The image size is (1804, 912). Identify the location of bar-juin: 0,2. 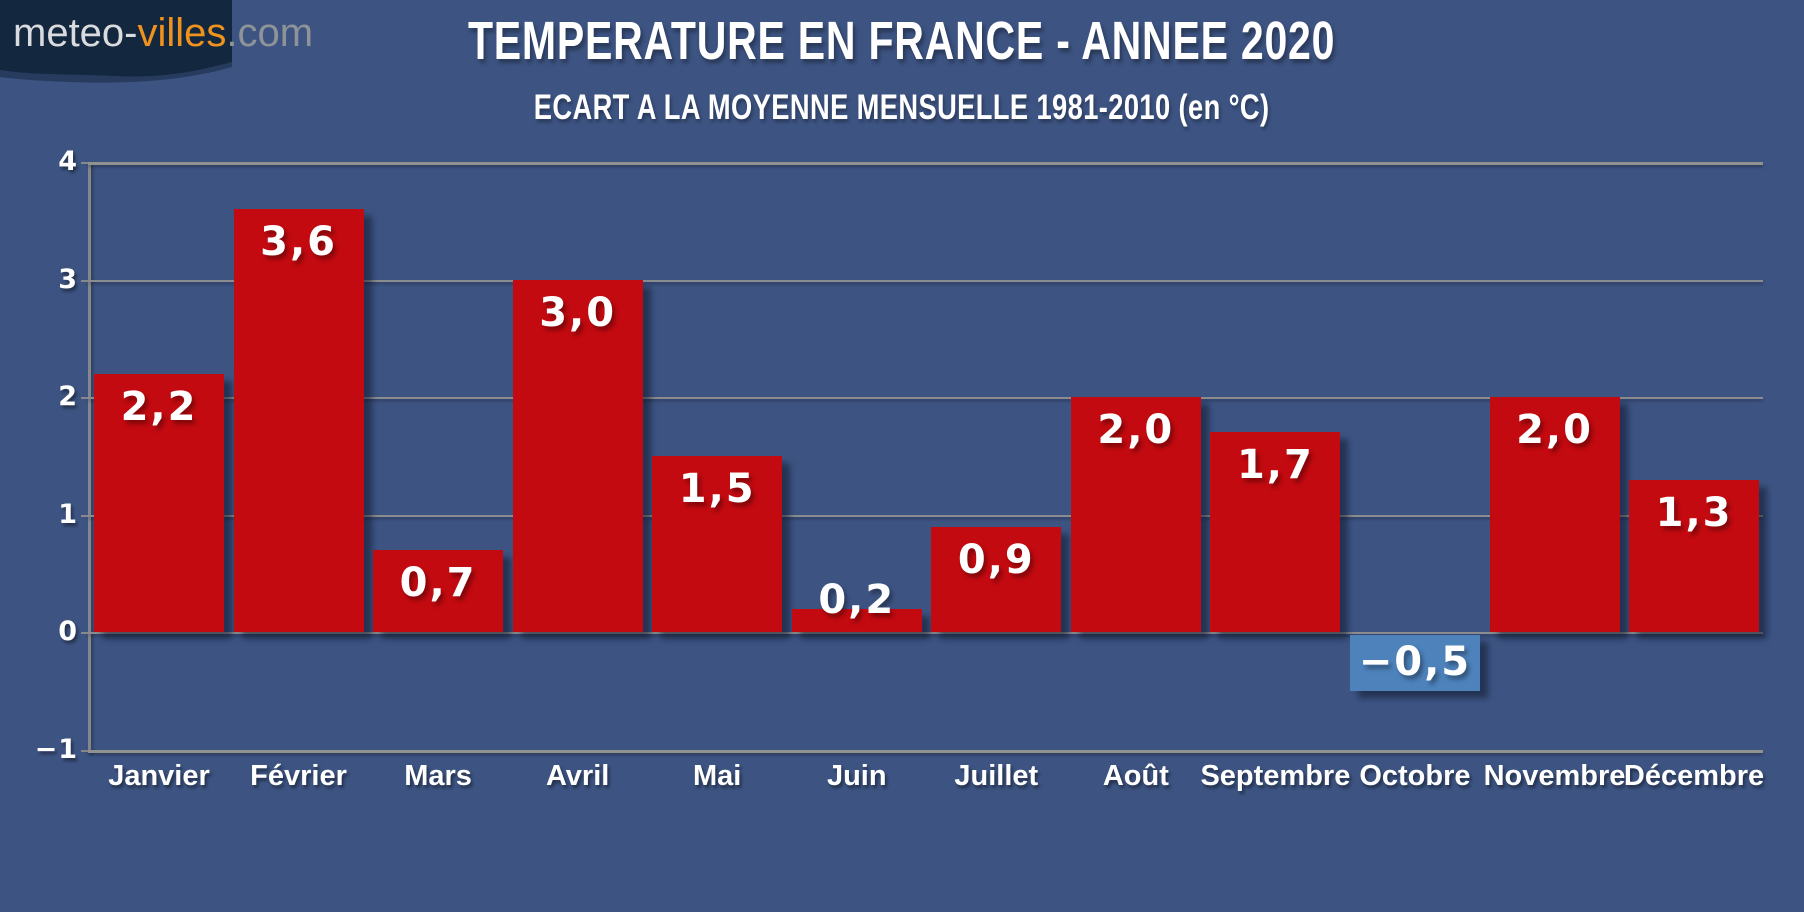
(856, 605).